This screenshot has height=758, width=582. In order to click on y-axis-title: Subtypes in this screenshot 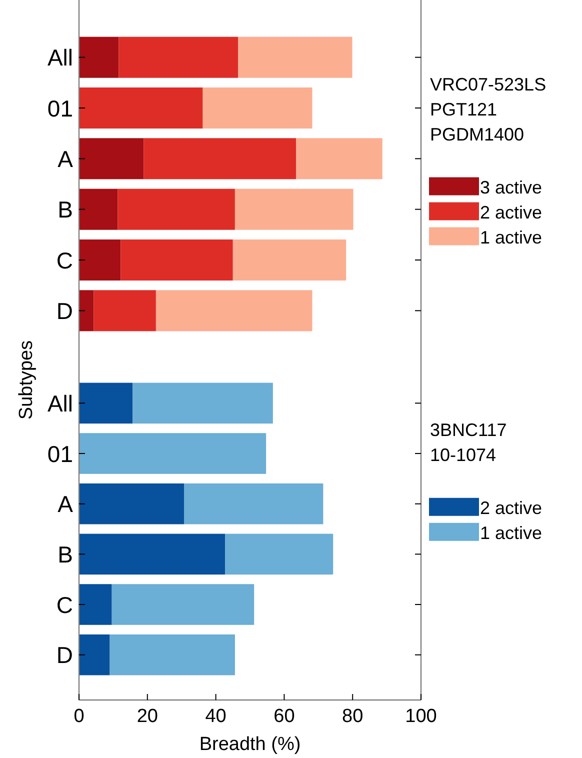, I will do `click(26, 380)`.